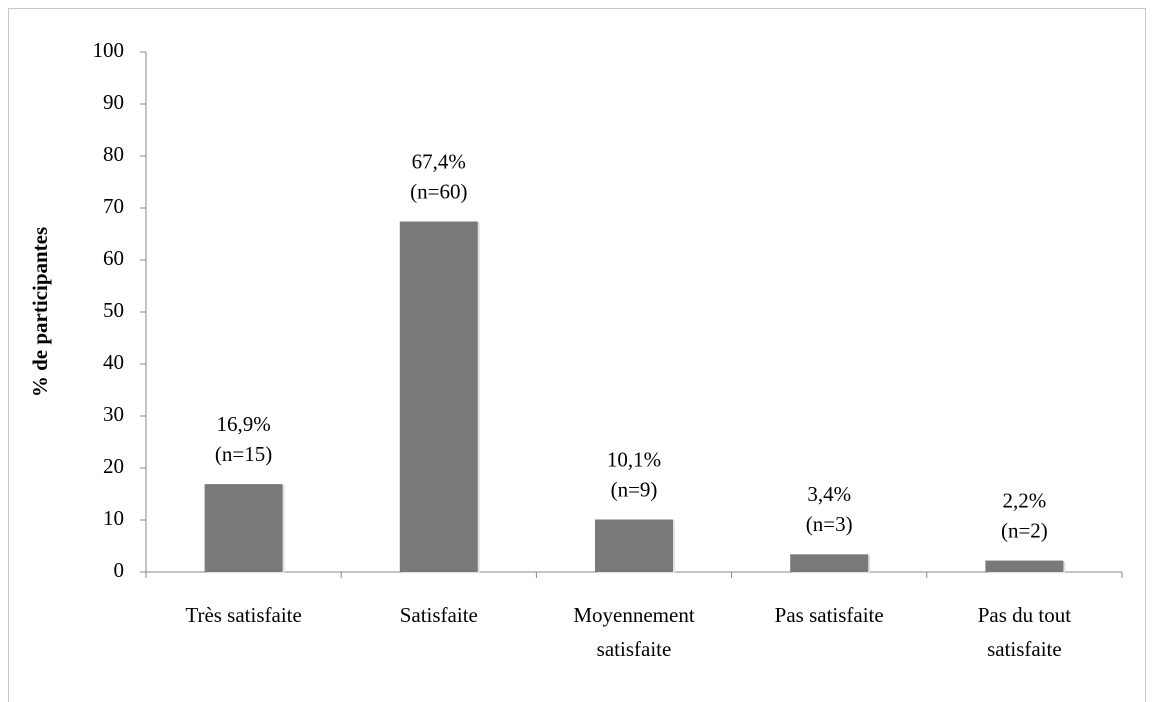 This screenshot has height=702, width=1154. What do you see at coordinates (113, 102) in the screenshot?
I see `y-tick-label: 90` at bounding box center [113, 102].